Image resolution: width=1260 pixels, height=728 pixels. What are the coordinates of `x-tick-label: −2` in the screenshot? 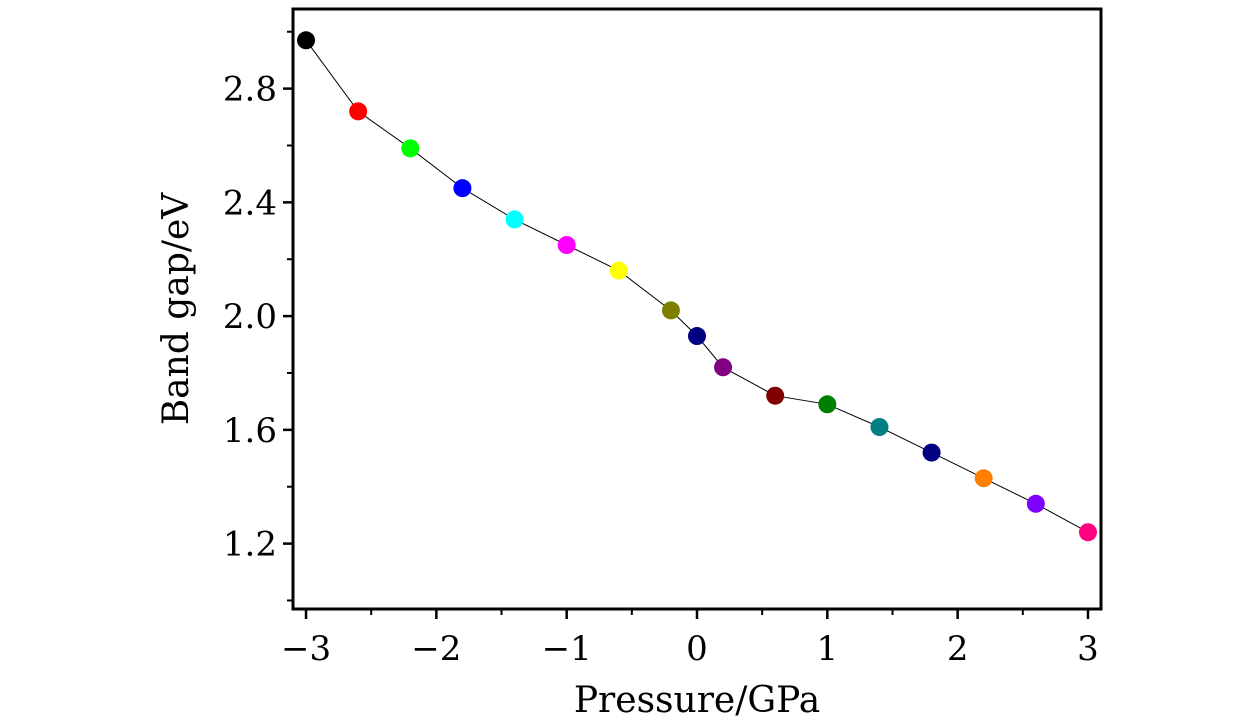 It's located at (436, 649).